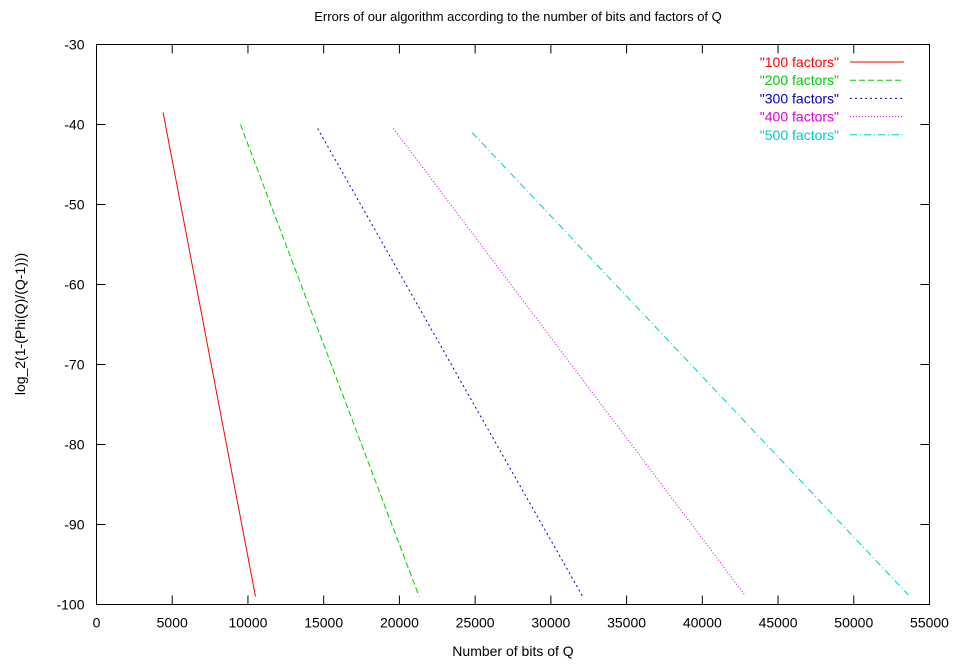 This screenshot has width=962, height=666. Describe the element at coordinates (74, 285) in the screenshot. I see `y-tick-label: -60` at that location.